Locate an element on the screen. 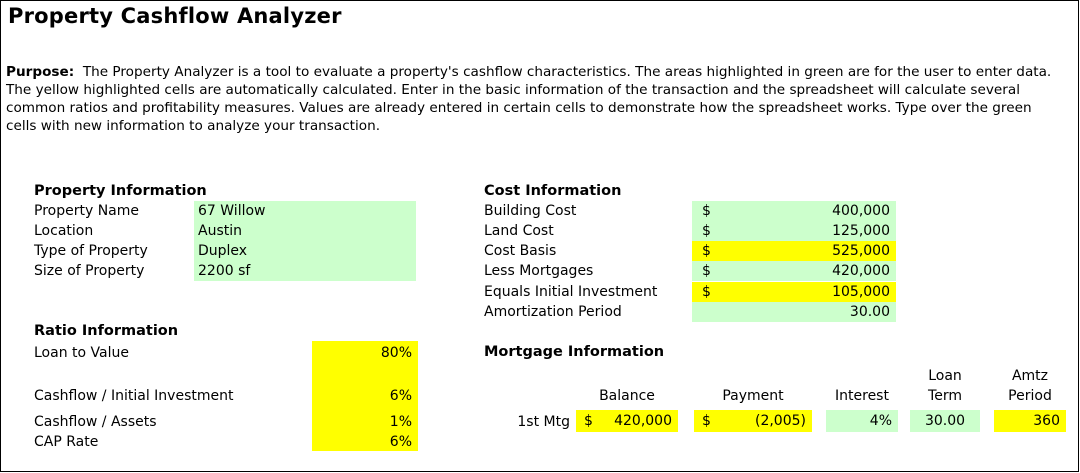 Image resolution: width=1080 pixels, height=473 pixels. loan-to-value-label: Loan to Value is located at coordinates (81, 353).